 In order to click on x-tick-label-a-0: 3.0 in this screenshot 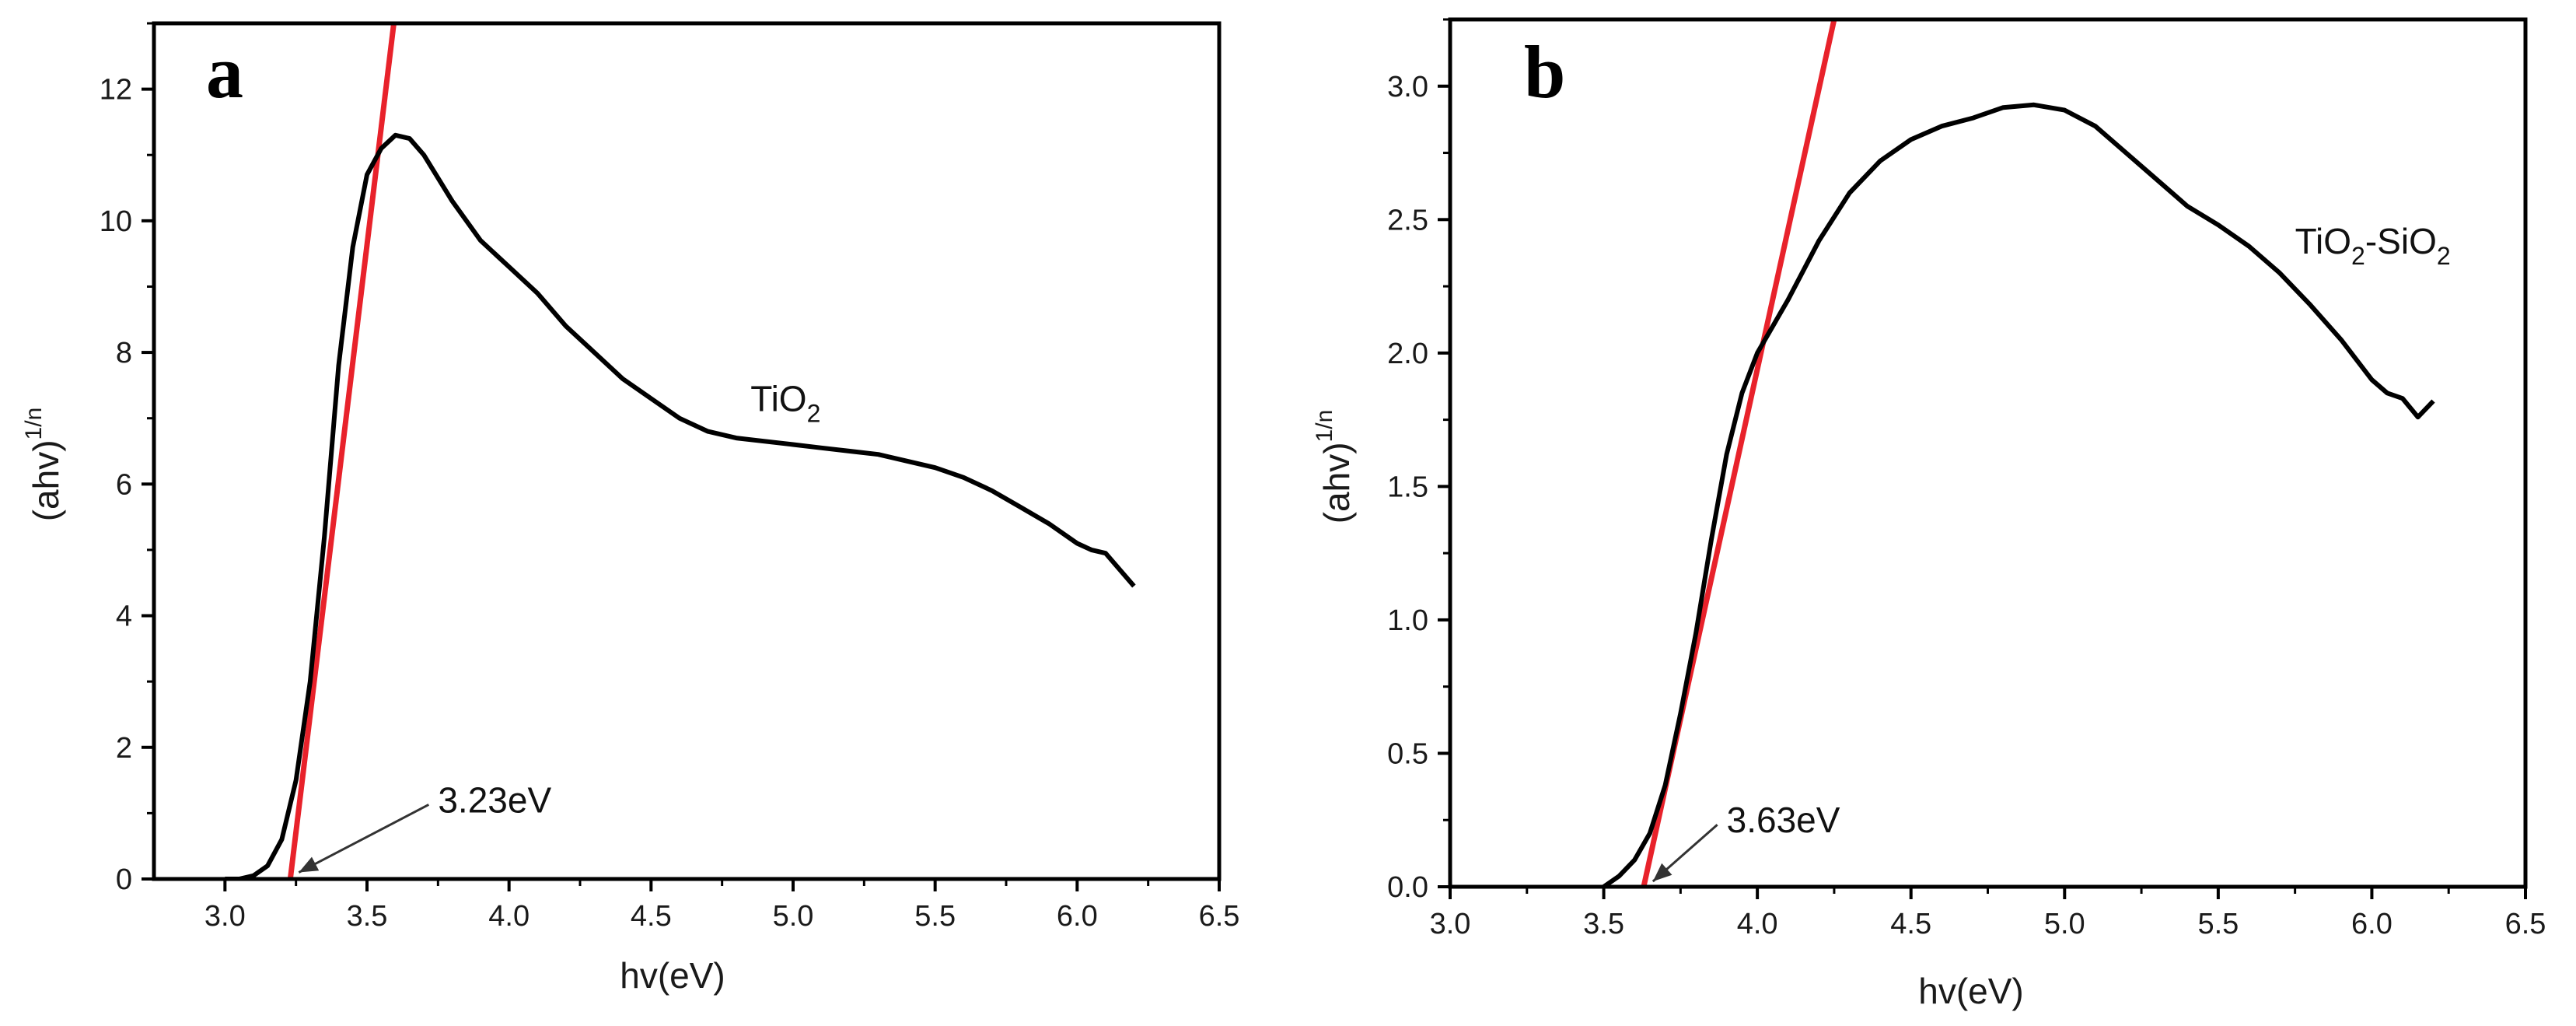, I will do `click(225, 916)`.